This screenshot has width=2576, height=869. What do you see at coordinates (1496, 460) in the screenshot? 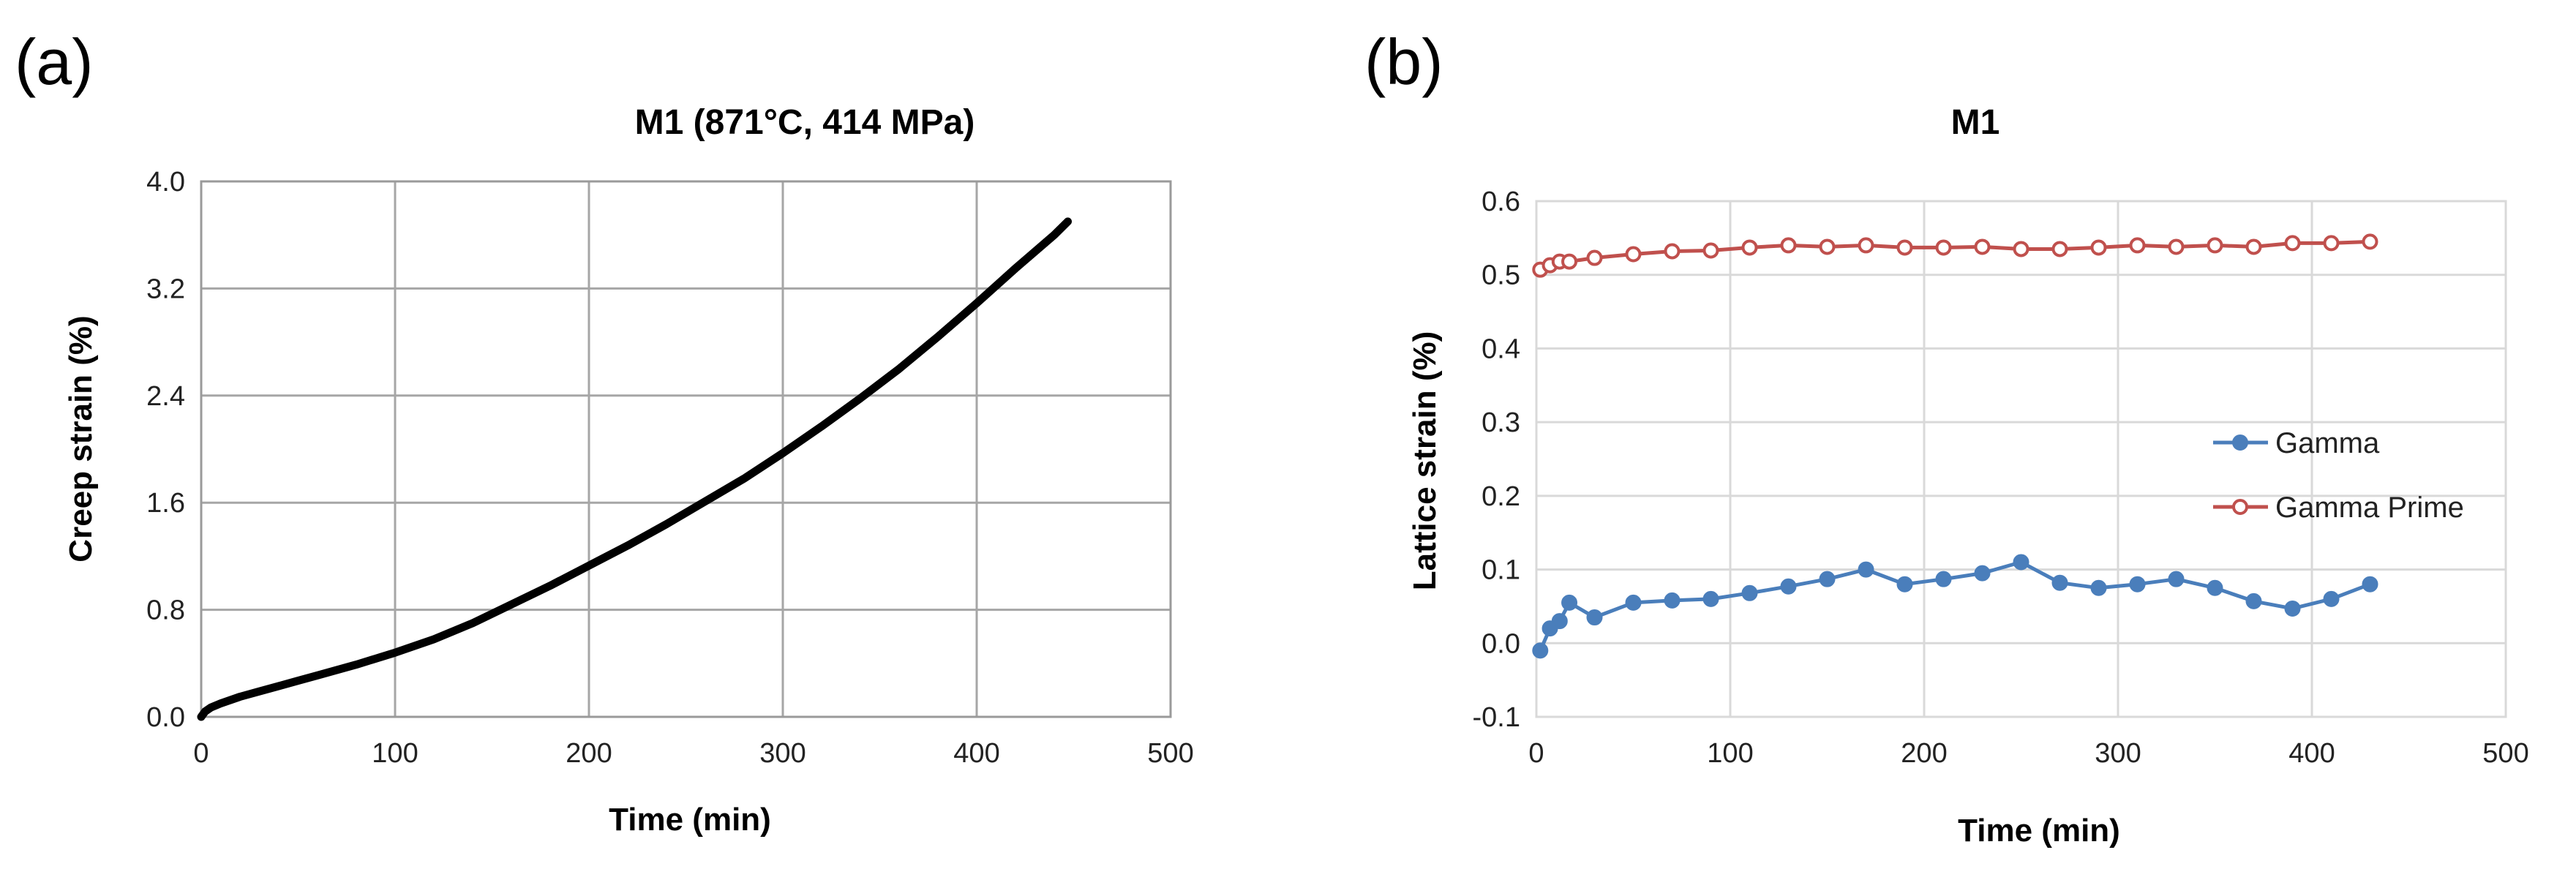
I see `y-ticks-b: -0.1 0.0 0.1 0.2 0.3 0.4 0.5 0.6` at bounding box center [1496, 460].